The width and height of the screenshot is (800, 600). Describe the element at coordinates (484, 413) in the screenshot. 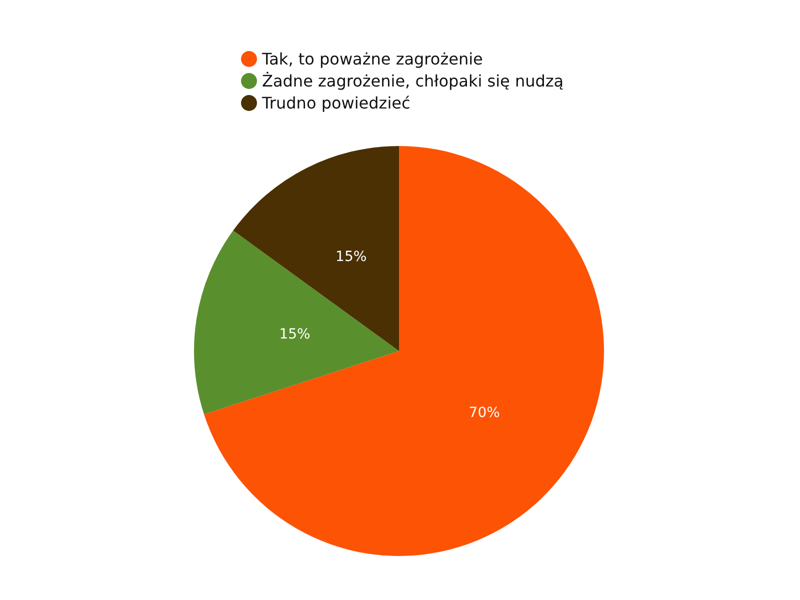

I see `data-label: 70%` at that location.